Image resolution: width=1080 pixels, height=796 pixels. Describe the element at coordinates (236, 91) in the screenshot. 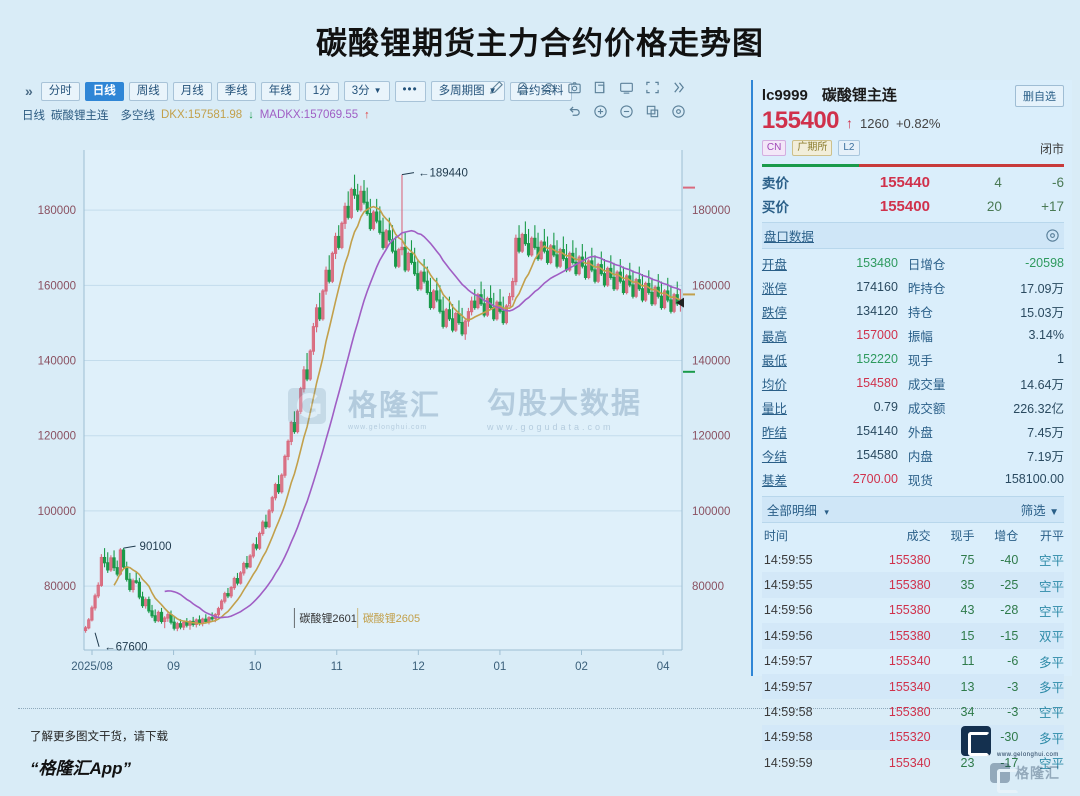

I see `period-button-4: 季线` at that location.